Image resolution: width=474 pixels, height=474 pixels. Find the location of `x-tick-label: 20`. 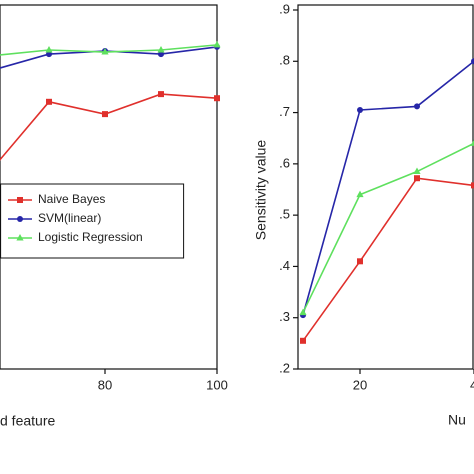

x-tick-label: 20 is located at coordinates (360, 384).